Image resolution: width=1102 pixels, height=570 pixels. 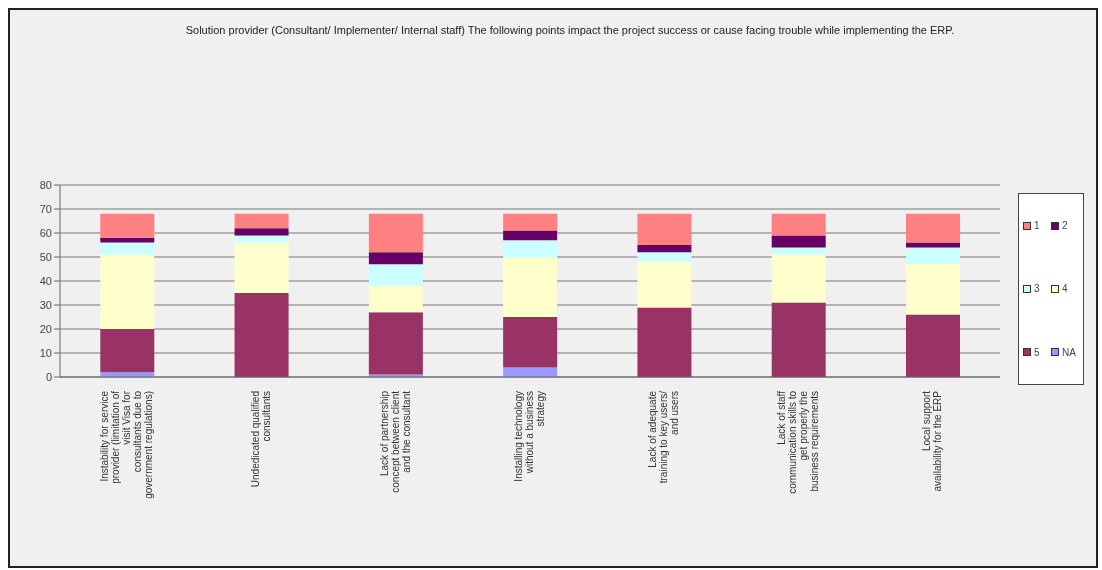 I want to click on x-tick-label: Lack of partnership concept between client and the consultant, so click(x=395, y=441).